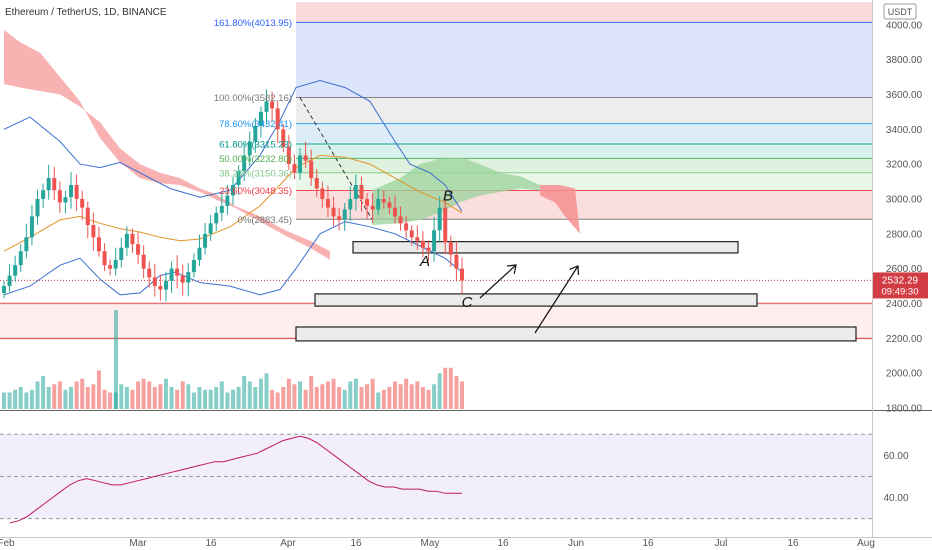  Describe the element at coordinates (448, 196) in the screenshot. I see `wave-label: B` at that location.